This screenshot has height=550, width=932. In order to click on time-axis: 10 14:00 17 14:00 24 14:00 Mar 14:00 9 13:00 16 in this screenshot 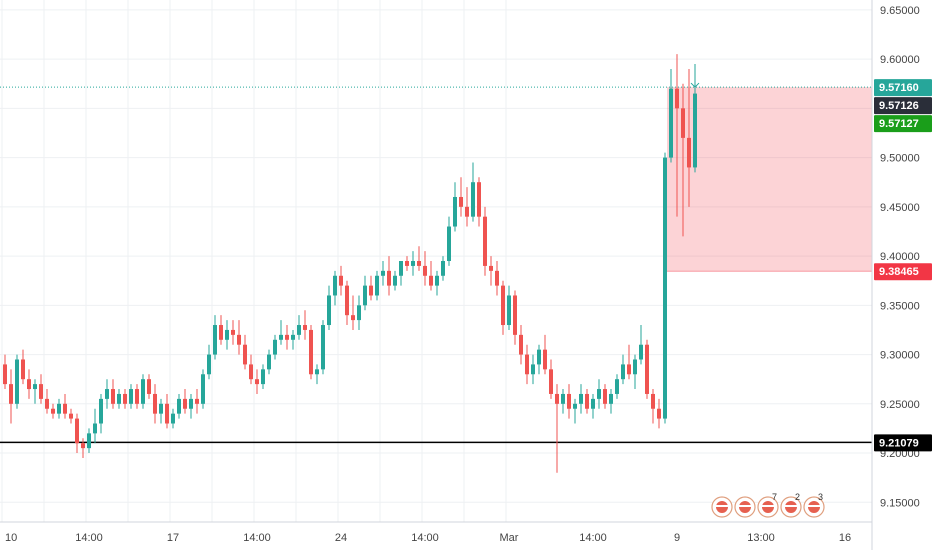, I will do `click(436, 532)`.